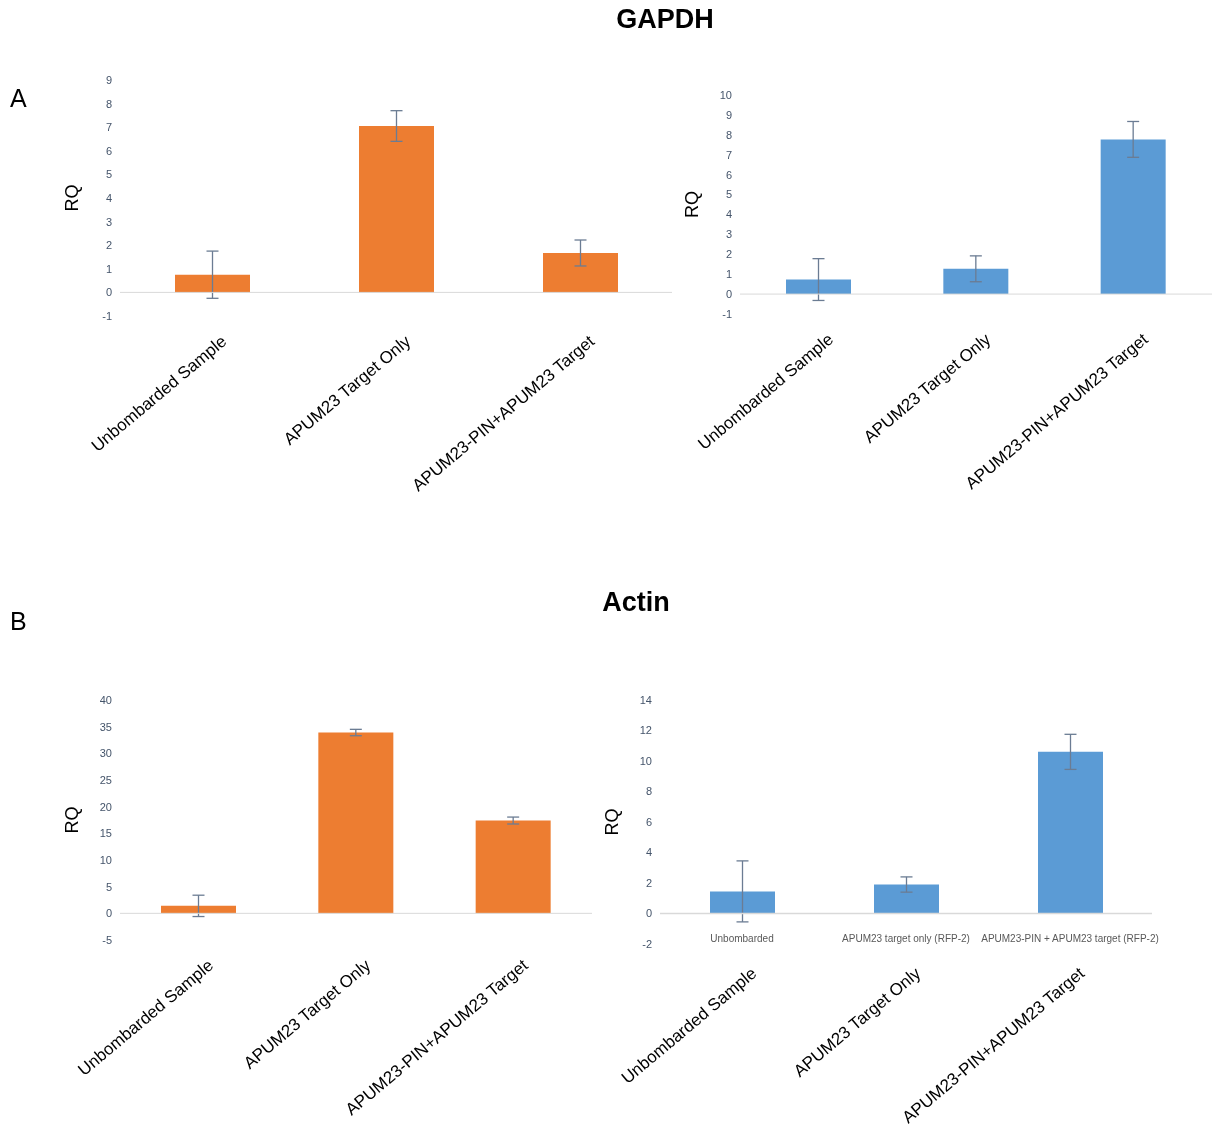 This screenshot has width=1225, height=1127. Describe the element at coordinates (105, 833) in the screenshot. I see `y-tick-label: 15` at that location.